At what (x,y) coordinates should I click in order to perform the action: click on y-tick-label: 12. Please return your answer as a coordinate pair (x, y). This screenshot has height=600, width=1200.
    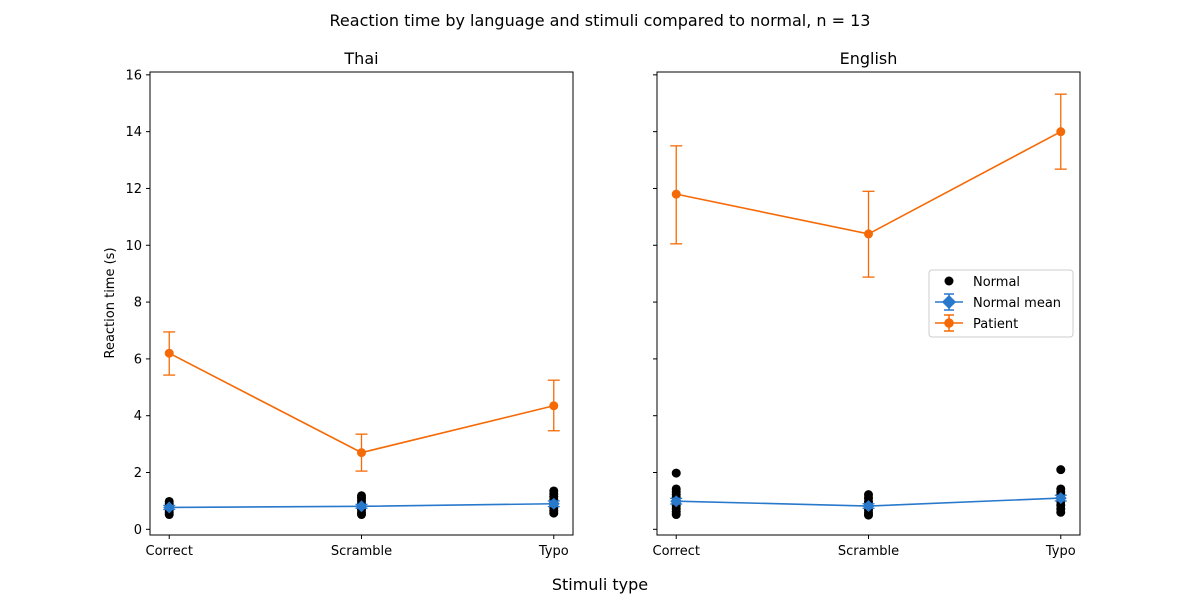
    Looking at the image, I should click on (133, 189).